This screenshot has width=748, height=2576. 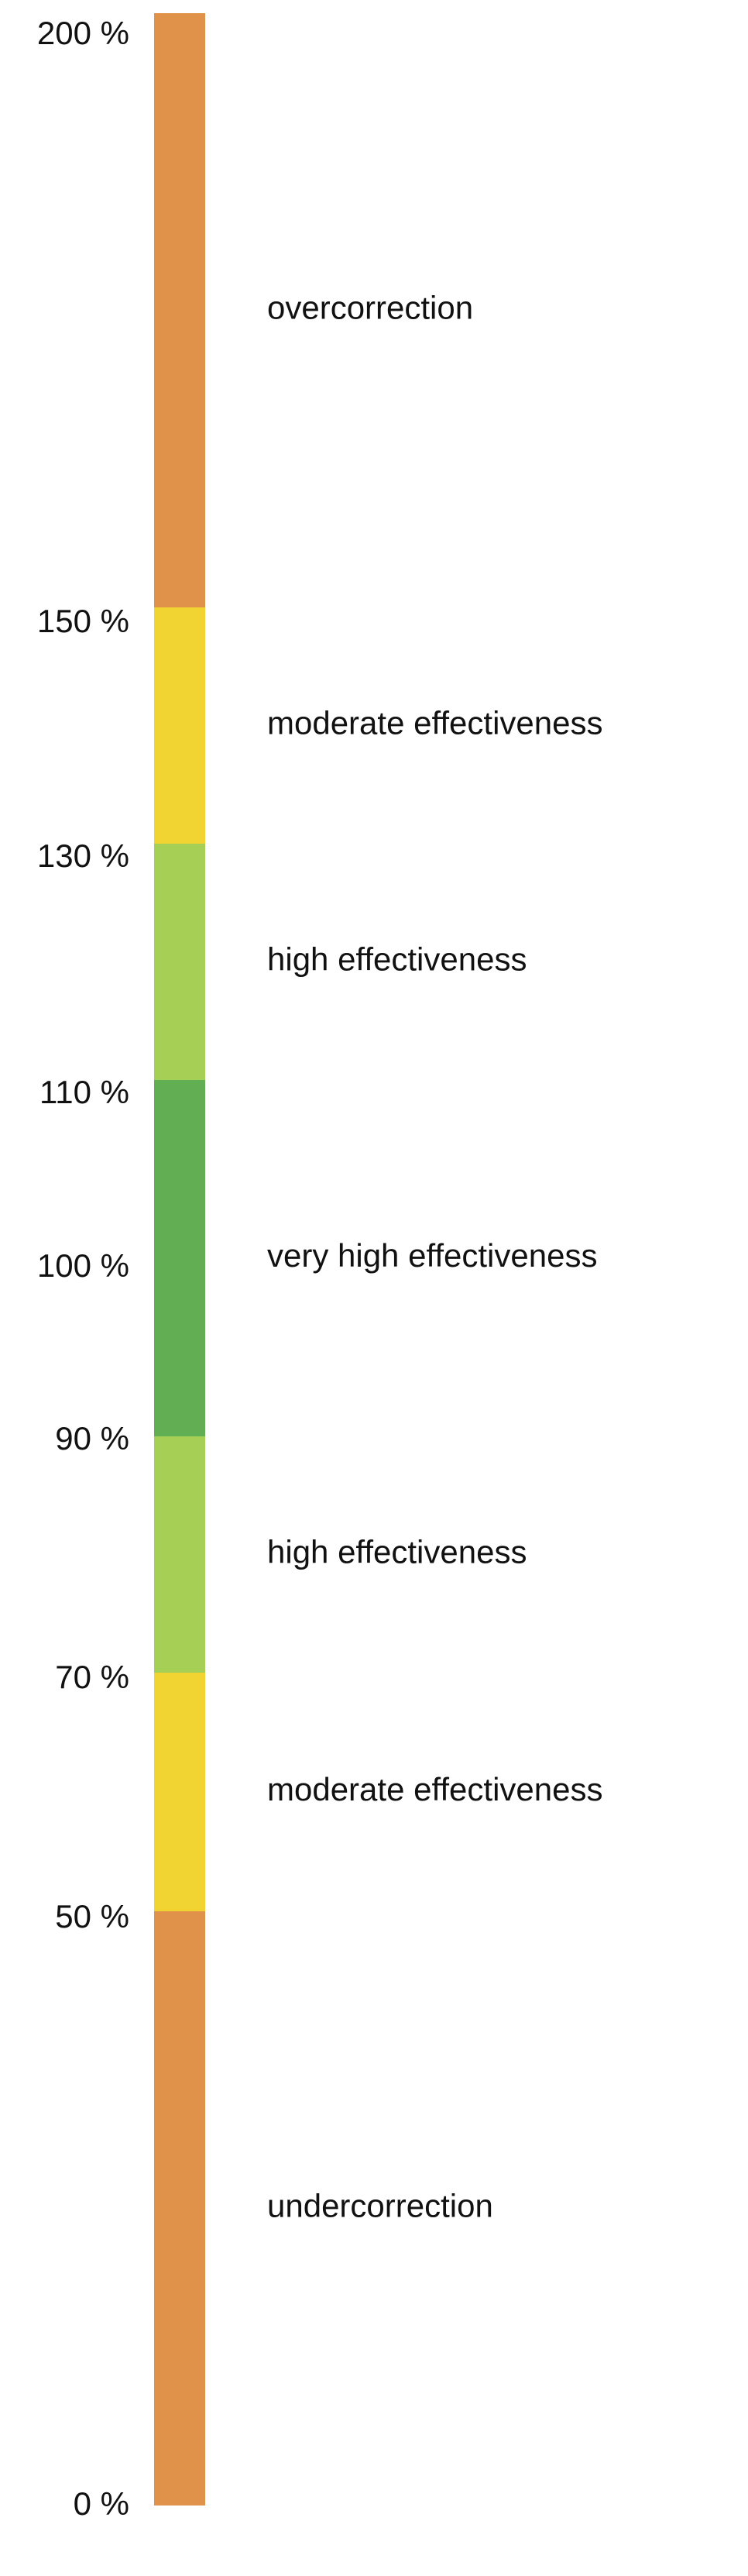 What do you see at coordinates (380, 2206) in the screenshot?
I see `band-label: undercorrection` at bounding box center [380, 2206].